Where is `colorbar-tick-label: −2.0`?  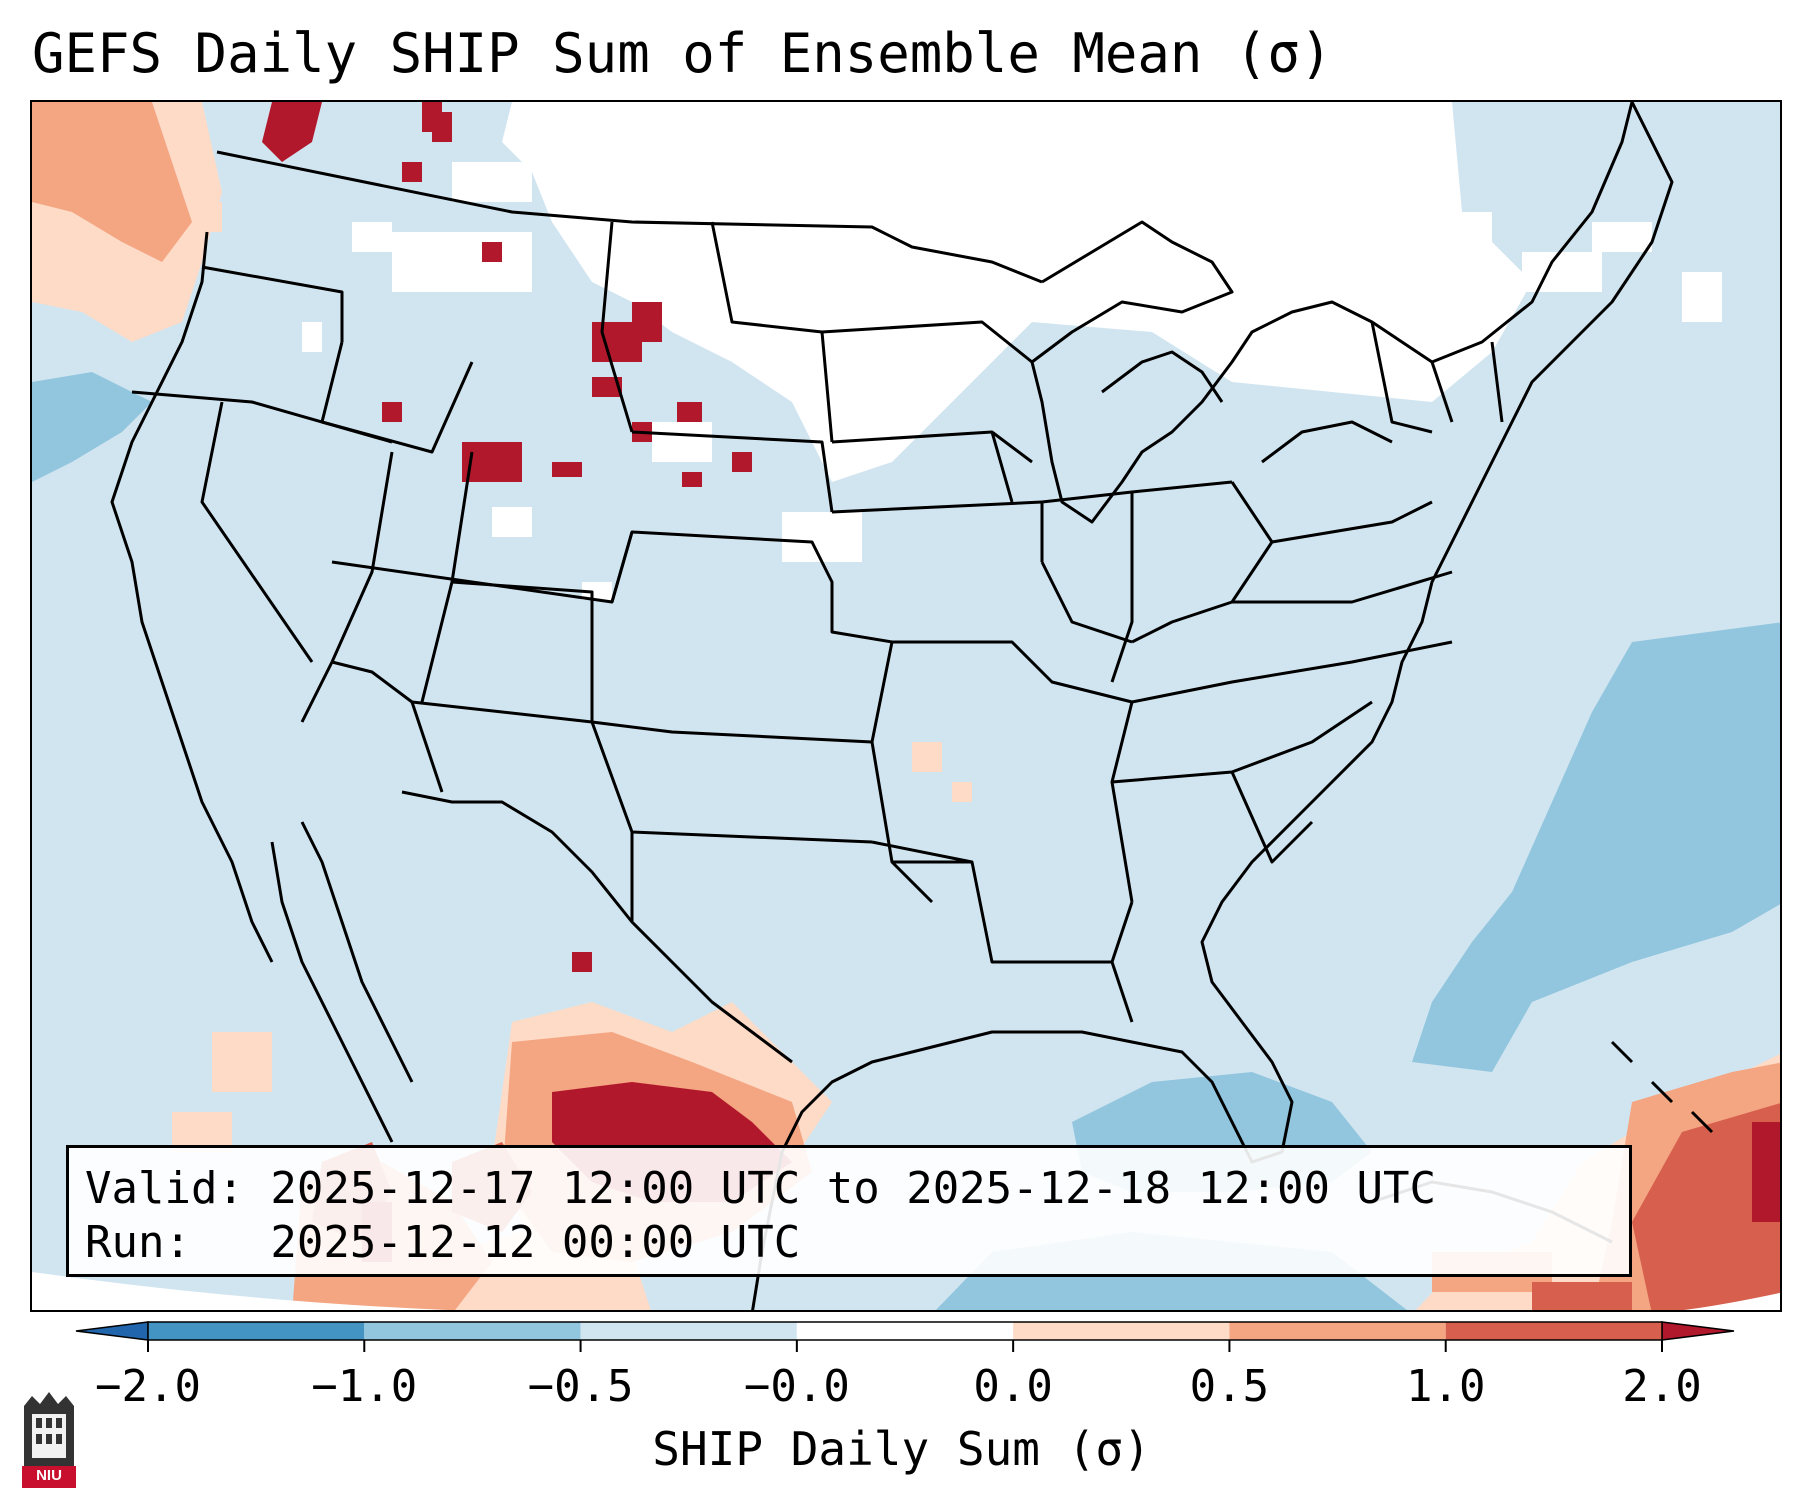
colorbar-tick-label: −2.0 is located at coordinates (148, 1386).